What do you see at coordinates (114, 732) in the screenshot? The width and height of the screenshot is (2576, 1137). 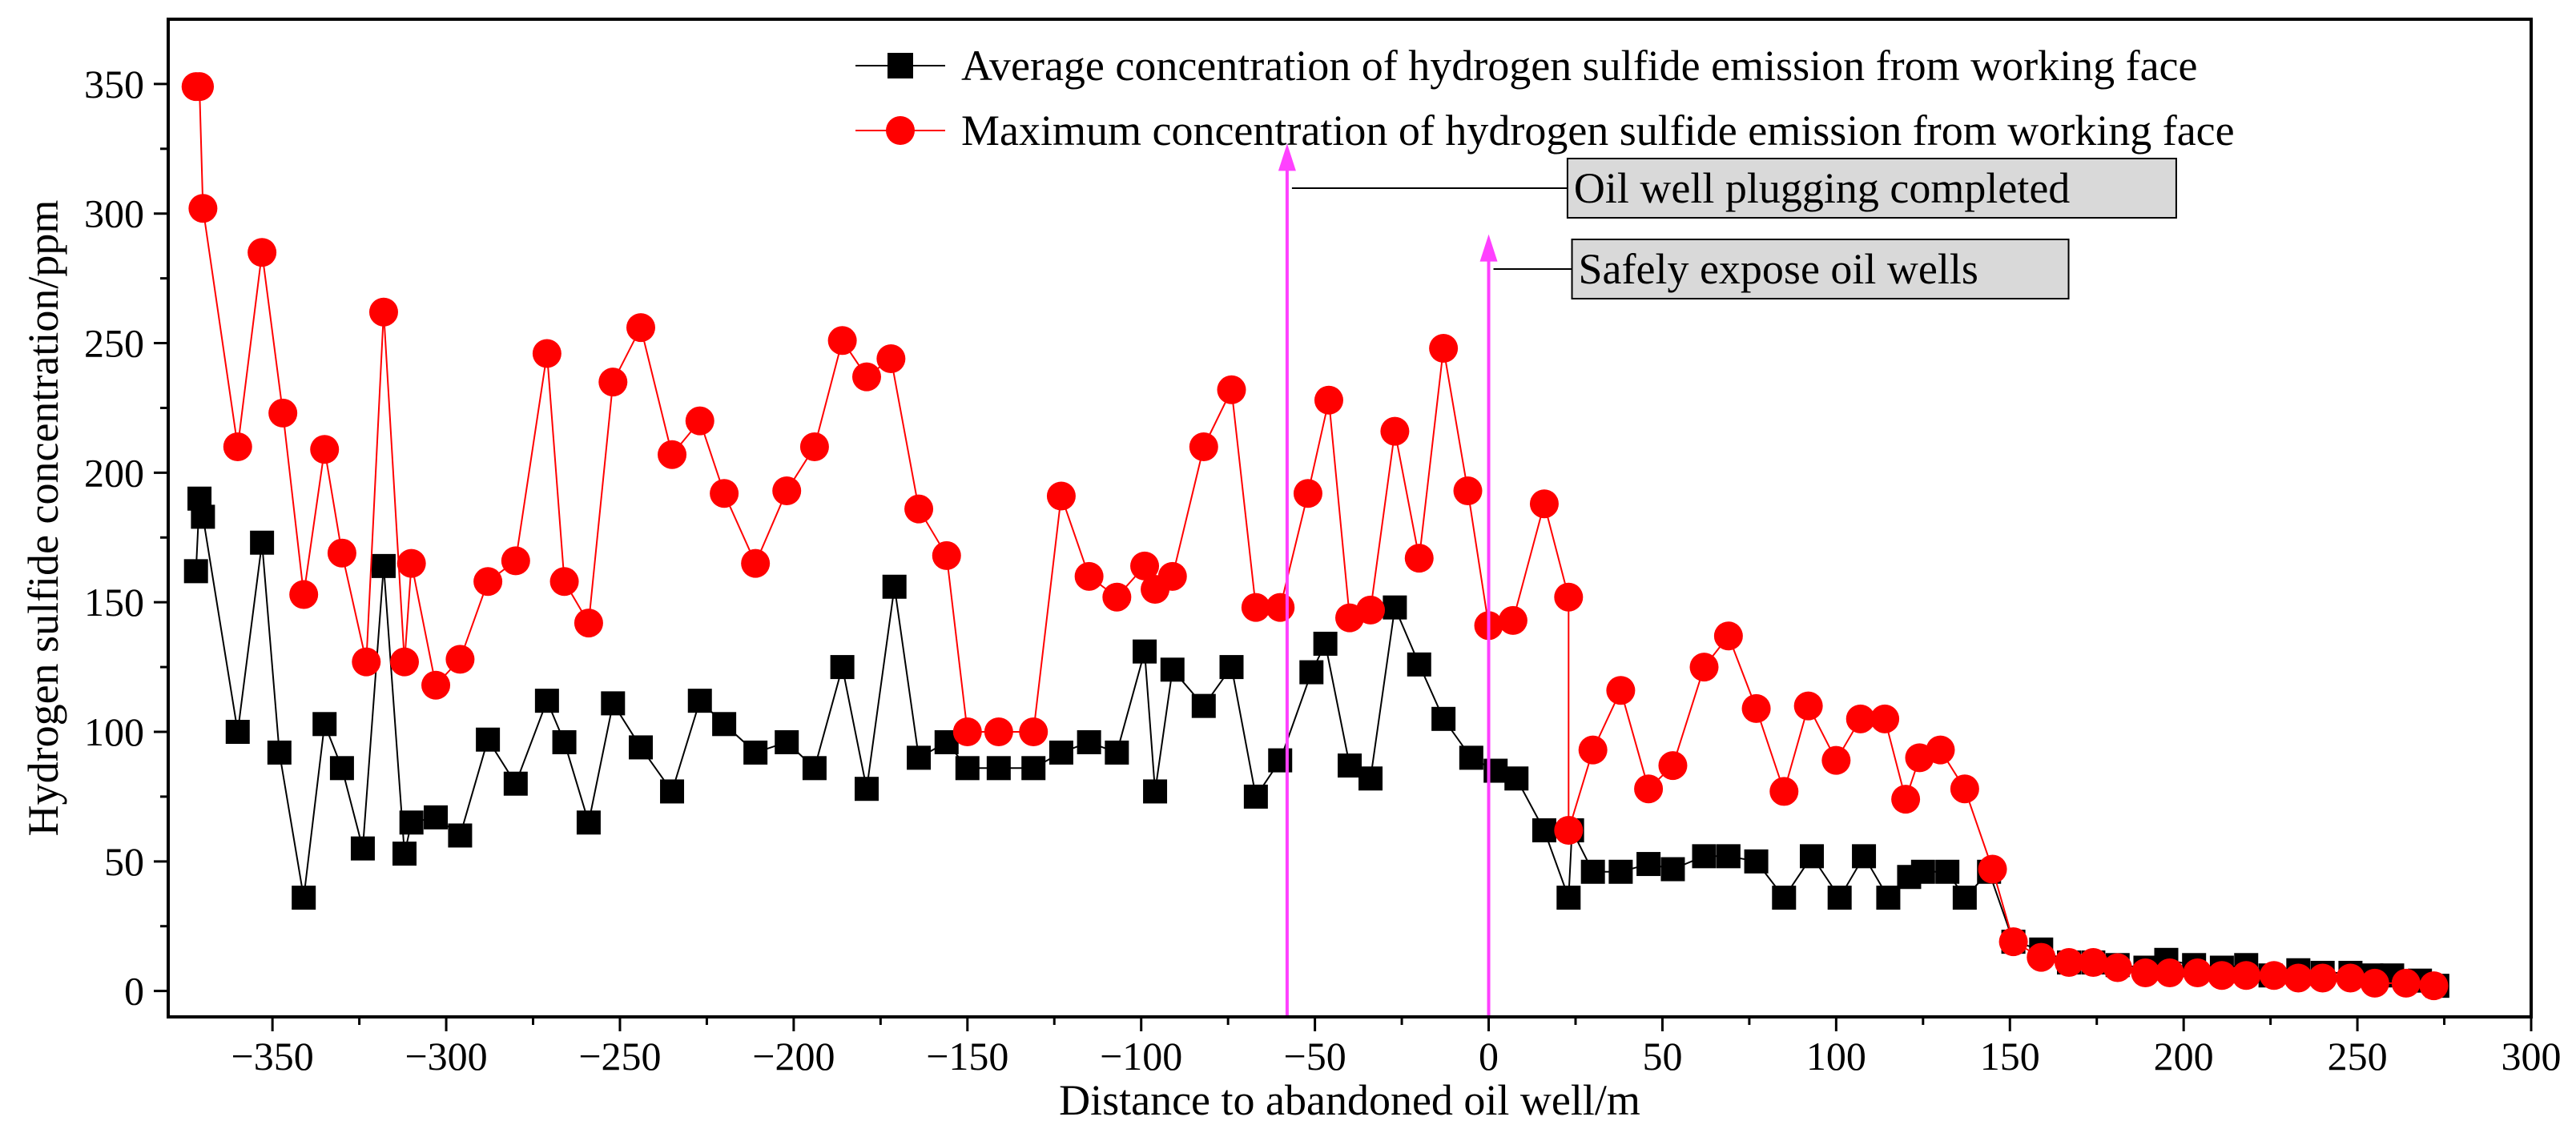 I see `y-tick-label: 100` at bounding box center [114, 732].